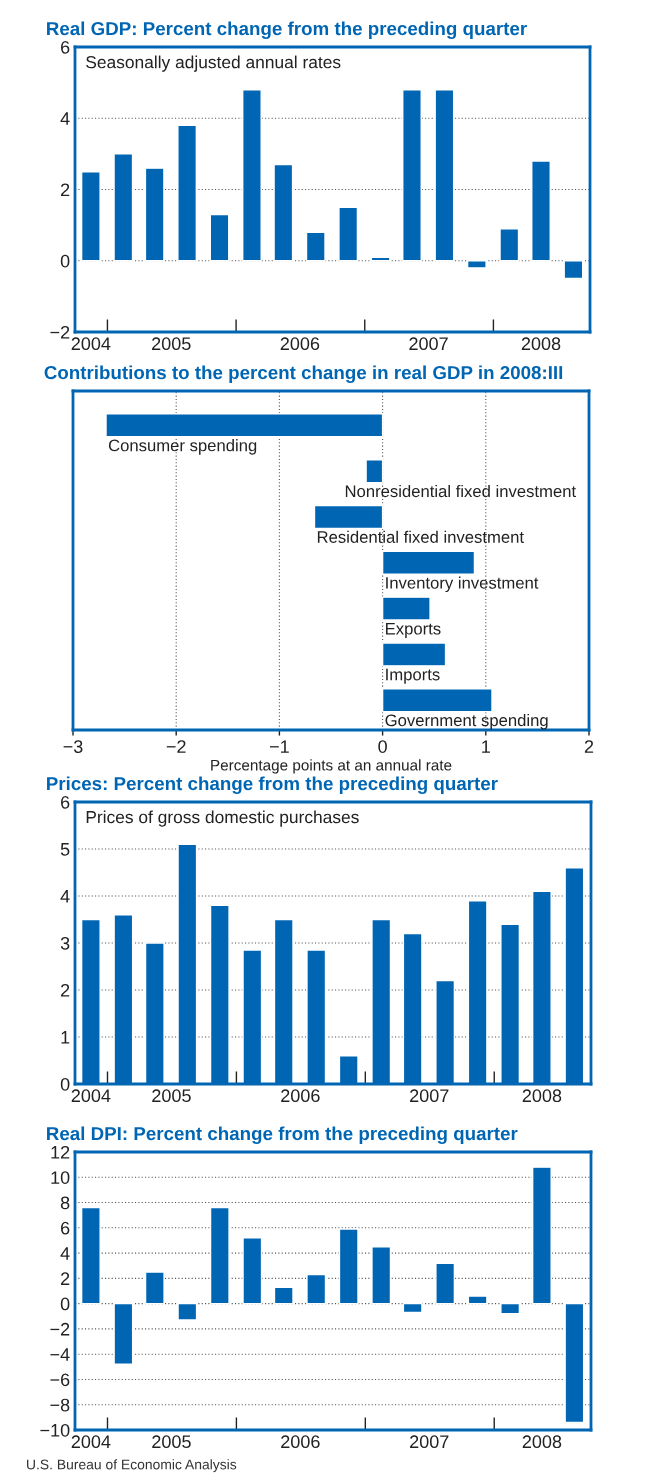 The width and height of the screenshot is (649, 1484). I want to click on y-tick-label: Consumer spending, so click(182, 447).